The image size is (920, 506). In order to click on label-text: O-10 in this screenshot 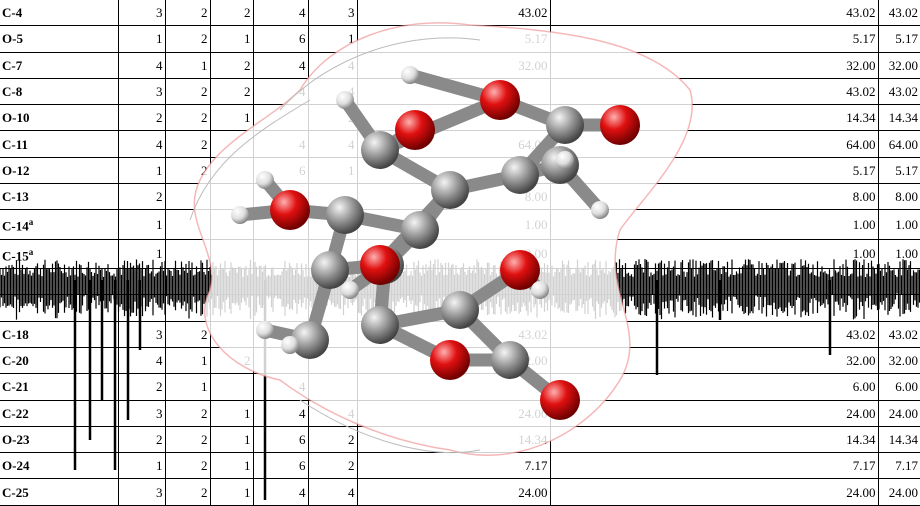, I will do `click(16, 118)`.